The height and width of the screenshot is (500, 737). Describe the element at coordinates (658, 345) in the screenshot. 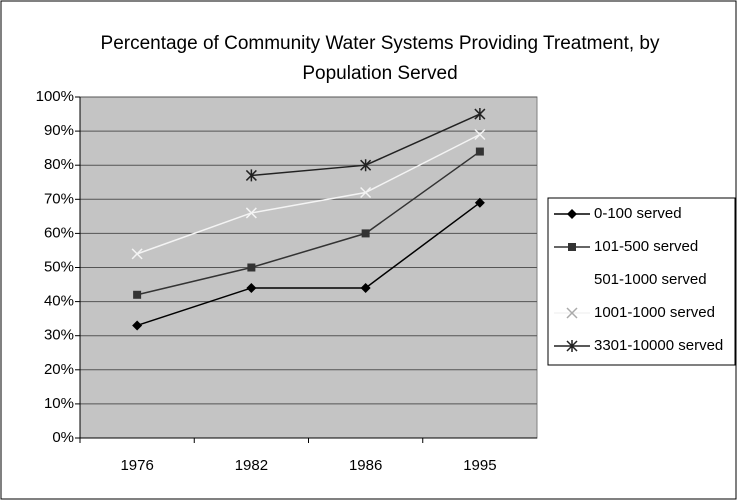

I see `legend-label: 3301-10000 served` at that location.